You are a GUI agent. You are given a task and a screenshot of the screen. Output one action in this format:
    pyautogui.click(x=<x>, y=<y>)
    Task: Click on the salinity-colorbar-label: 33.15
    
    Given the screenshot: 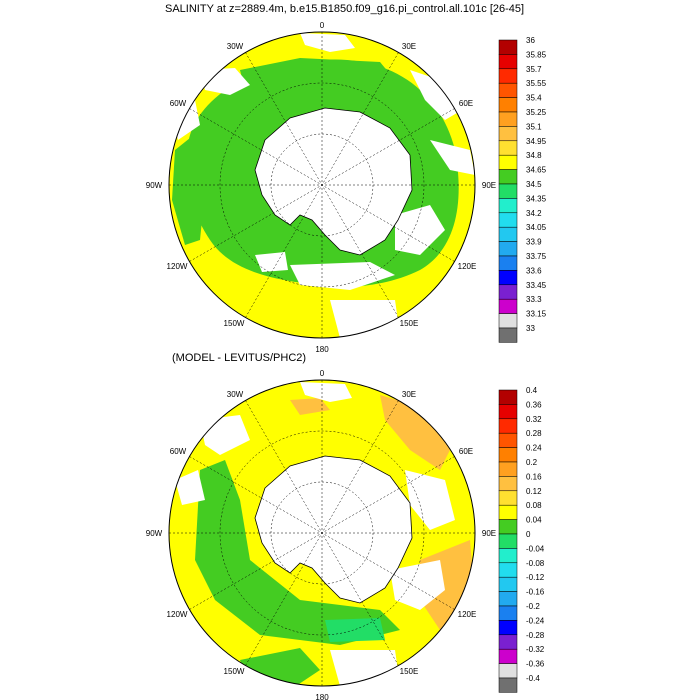 What is the action you would take?
    pyautogui.click(x=536, y=314)
    